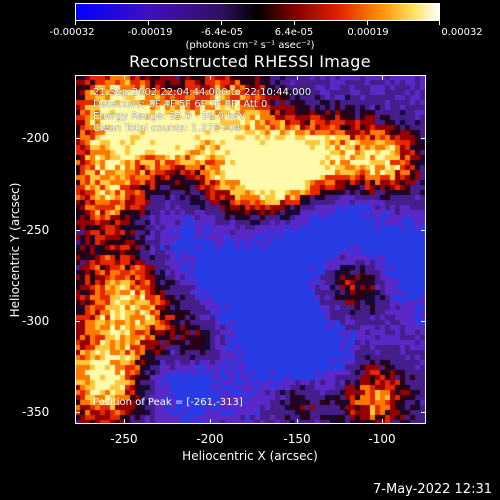 The width and height of the screenshot is (500, 500). I want to click on colorbar-tick-label: 0.00032, so click(462, 32).